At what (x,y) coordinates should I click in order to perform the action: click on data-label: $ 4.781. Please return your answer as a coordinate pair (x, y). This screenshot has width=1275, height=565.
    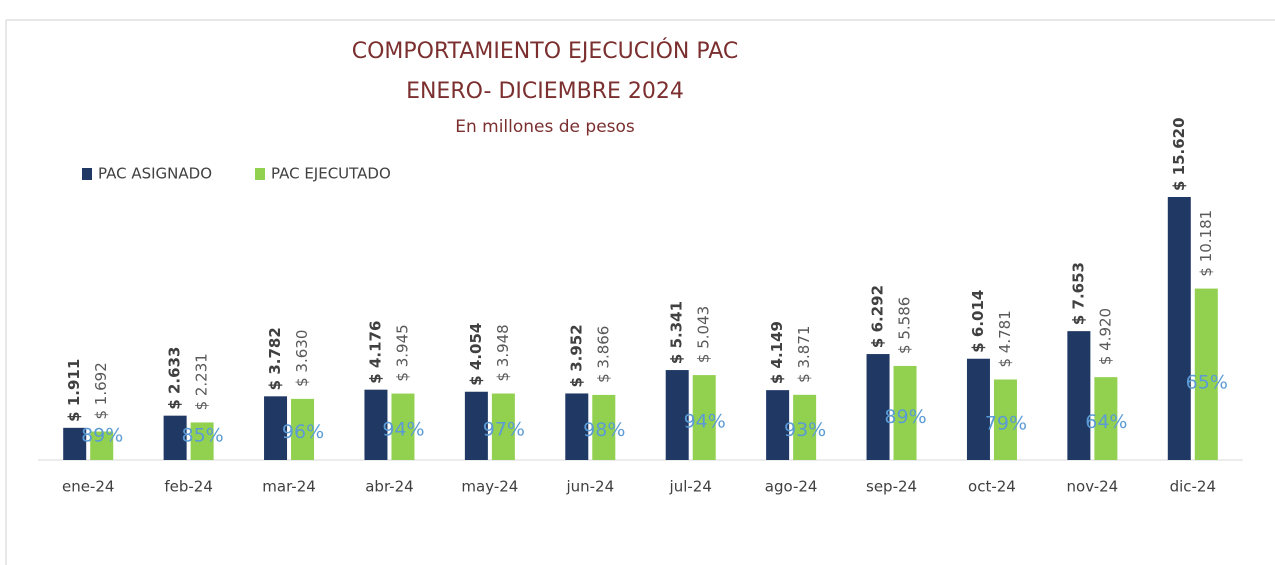
    Looking at the image, I should click on (1005, 338).